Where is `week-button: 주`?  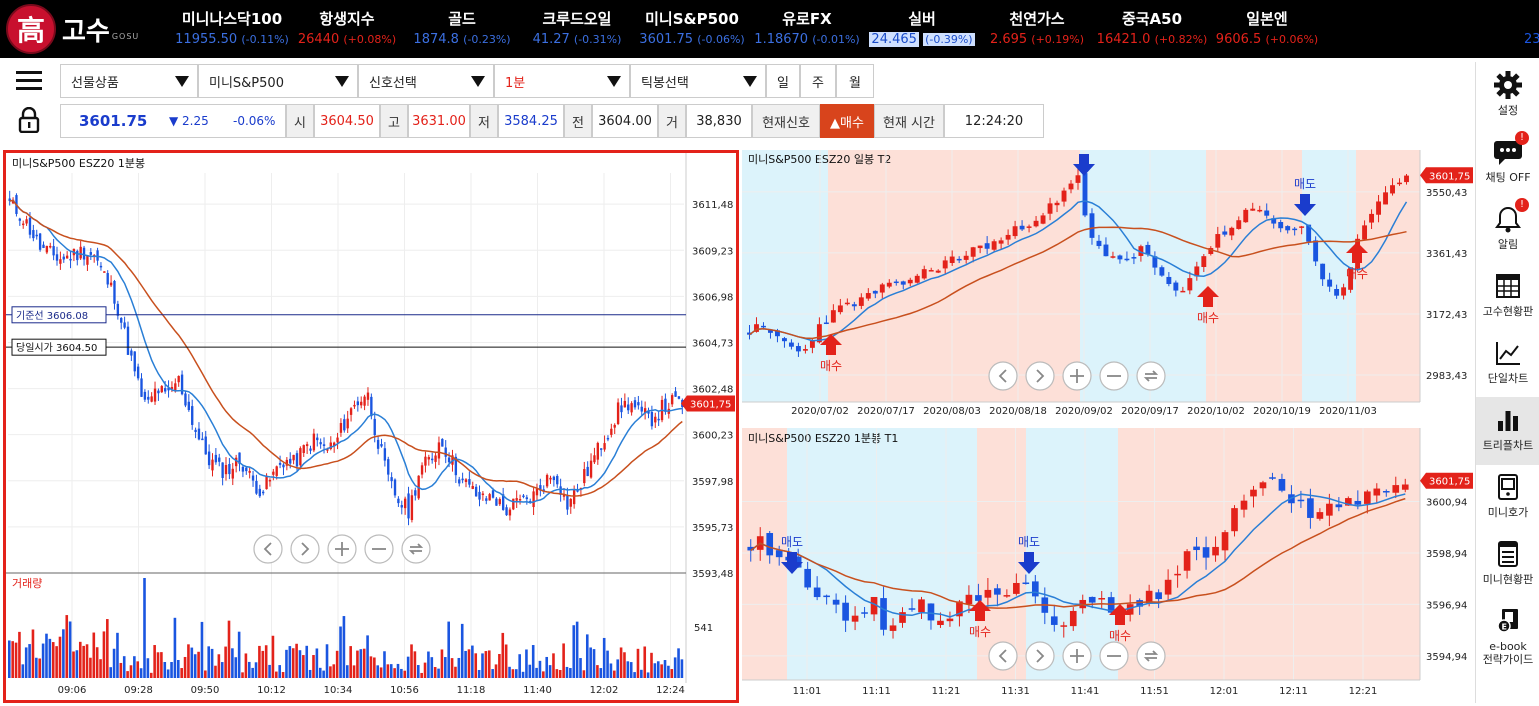 week-button: 주 is located at coordinates (818, 81).